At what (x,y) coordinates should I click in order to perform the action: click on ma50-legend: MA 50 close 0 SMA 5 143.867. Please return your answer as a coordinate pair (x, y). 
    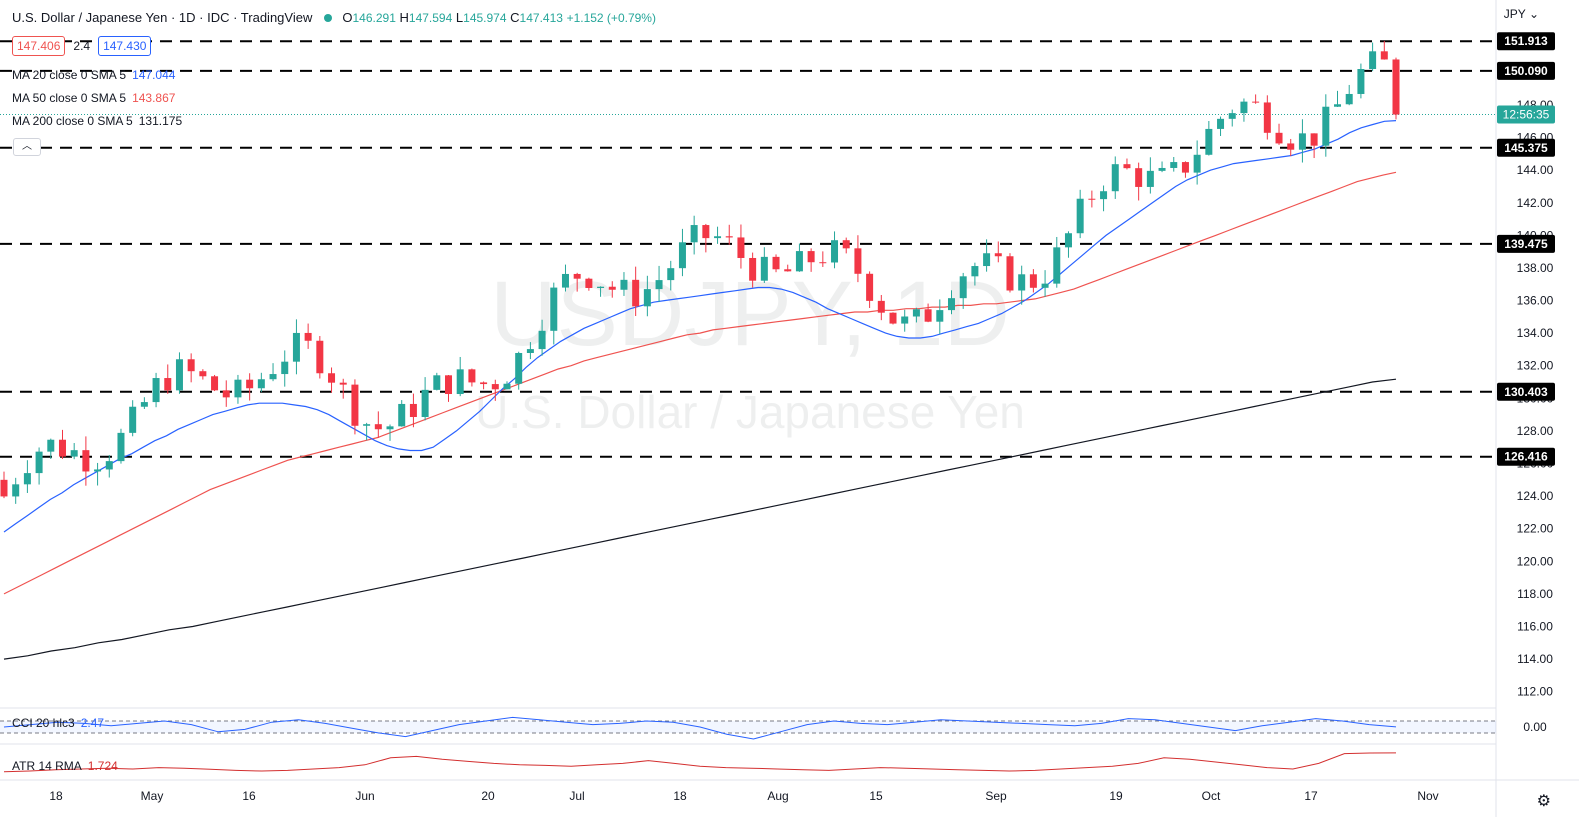
    Looking at the image, I should click on (93, 98).